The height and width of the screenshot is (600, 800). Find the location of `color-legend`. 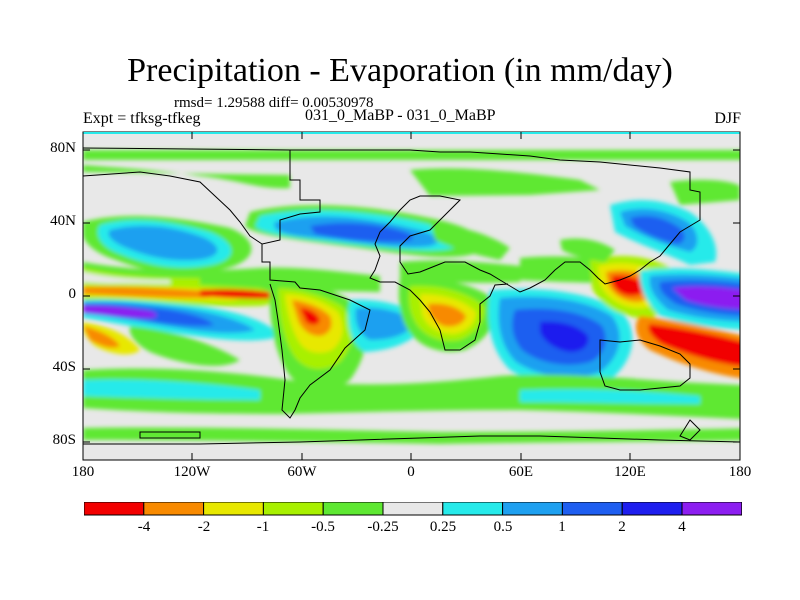

color-legend is located at coordinates (413, 509).